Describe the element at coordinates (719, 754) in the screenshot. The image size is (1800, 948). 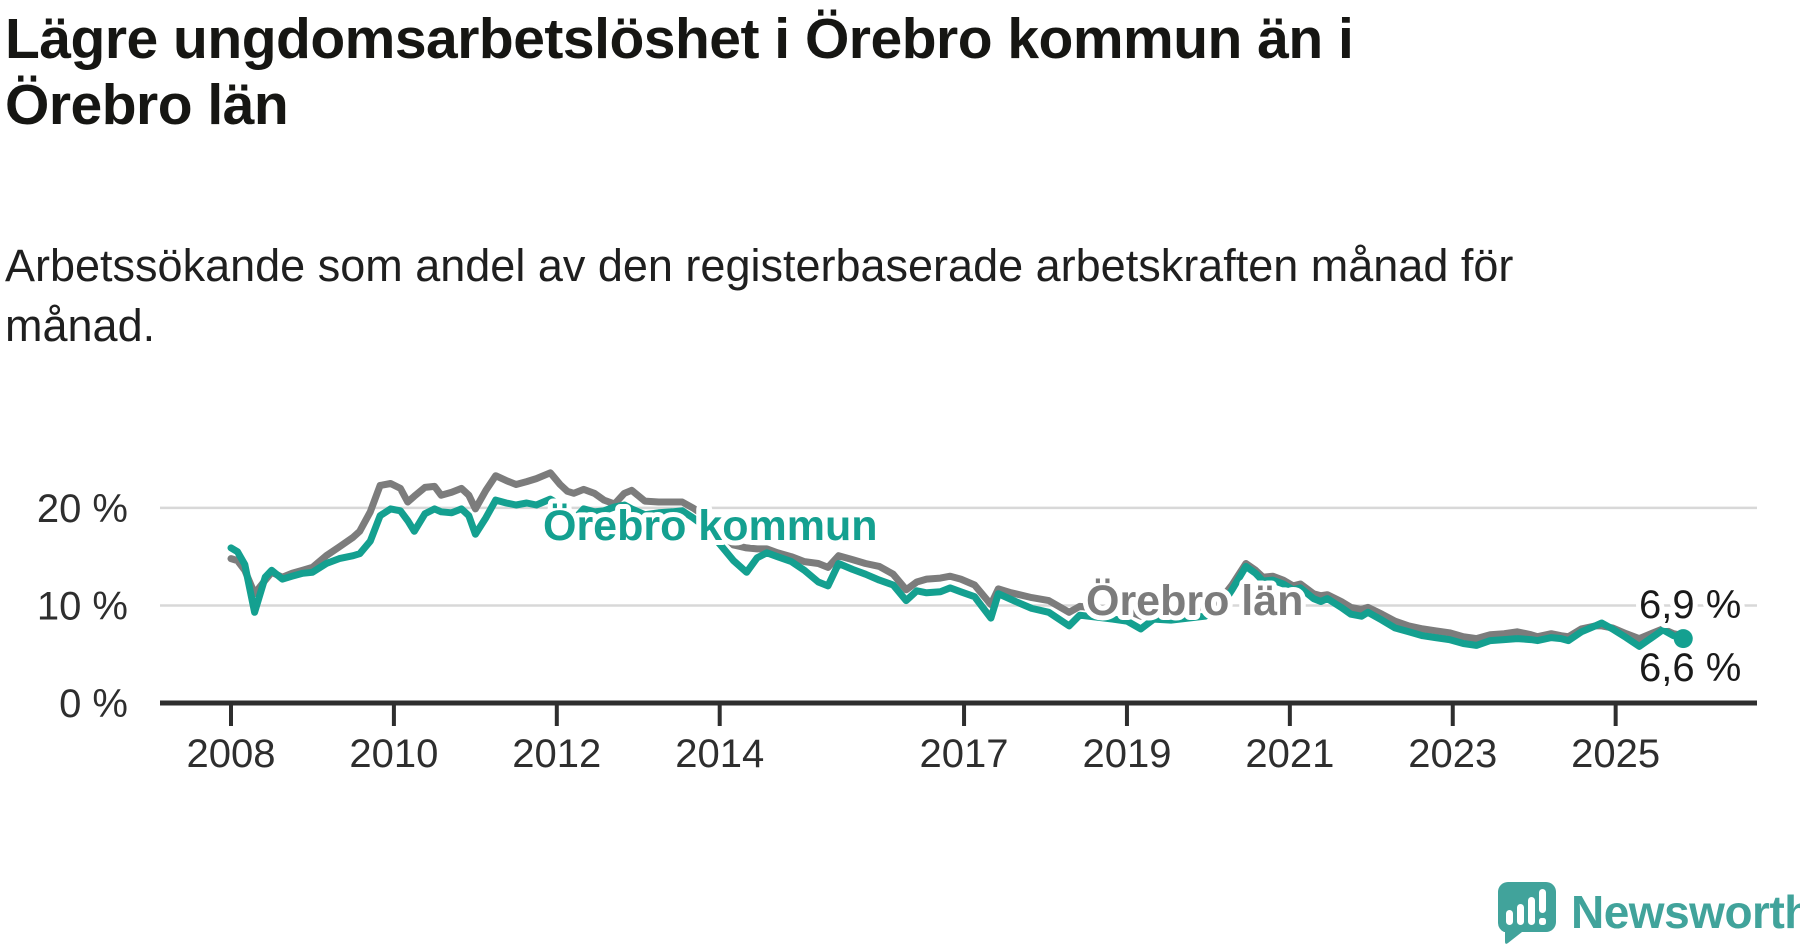
I see `x-axis-tick-label: 2014` at that location.